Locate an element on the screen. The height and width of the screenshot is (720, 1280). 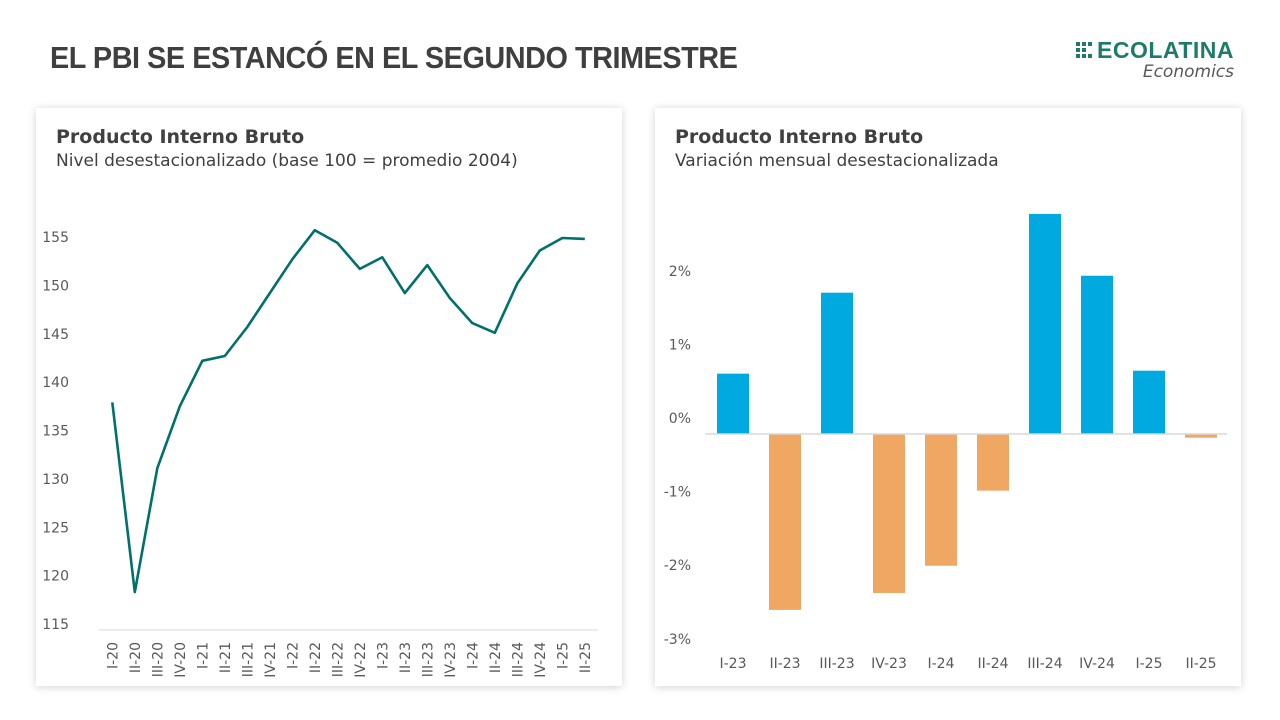
x-tick-label: I-21 is located at coordinates (203, 655).